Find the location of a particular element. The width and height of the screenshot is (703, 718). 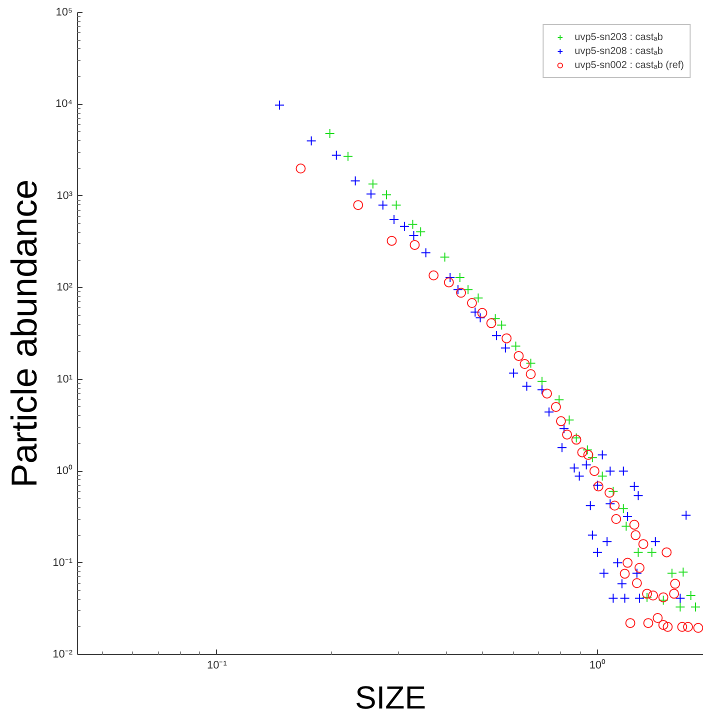

y-tick-label: 10² is located at coordinates (64, 288).